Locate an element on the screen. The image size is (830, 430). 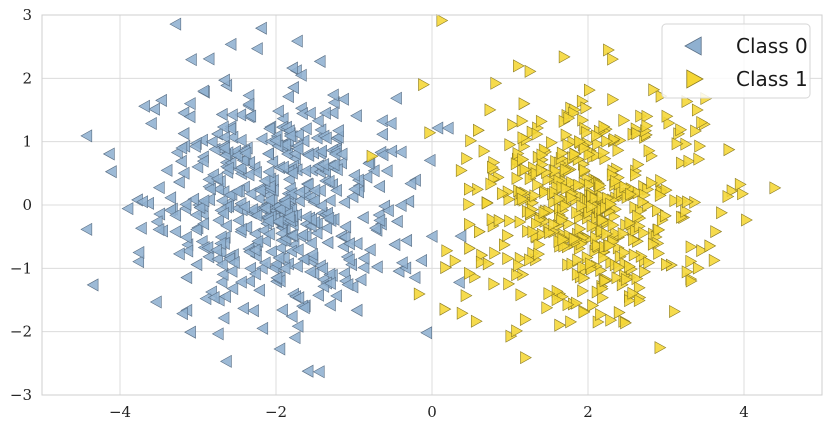
legend-label-class-1: Class 1 is located at coordinates (772, 79).